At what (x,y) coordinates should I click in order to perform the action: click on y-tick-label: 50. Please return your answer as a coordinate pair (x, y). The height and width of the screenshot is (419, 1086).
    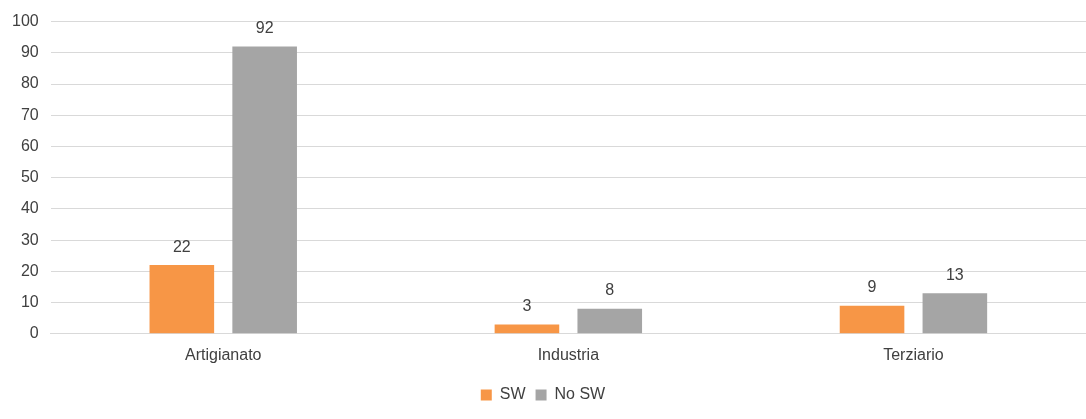
    Looking at the image, I should click on (29, 177).